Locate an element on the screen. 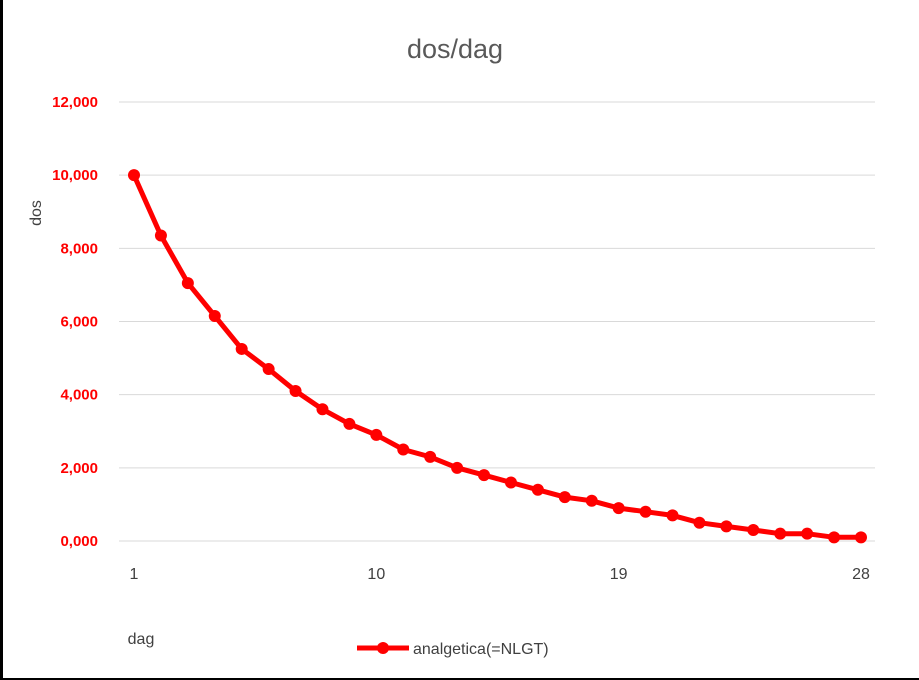 This screenshot has width=919, height=680. legend-label: analgetica(=NLGT) is located at coordinates (481, 649).